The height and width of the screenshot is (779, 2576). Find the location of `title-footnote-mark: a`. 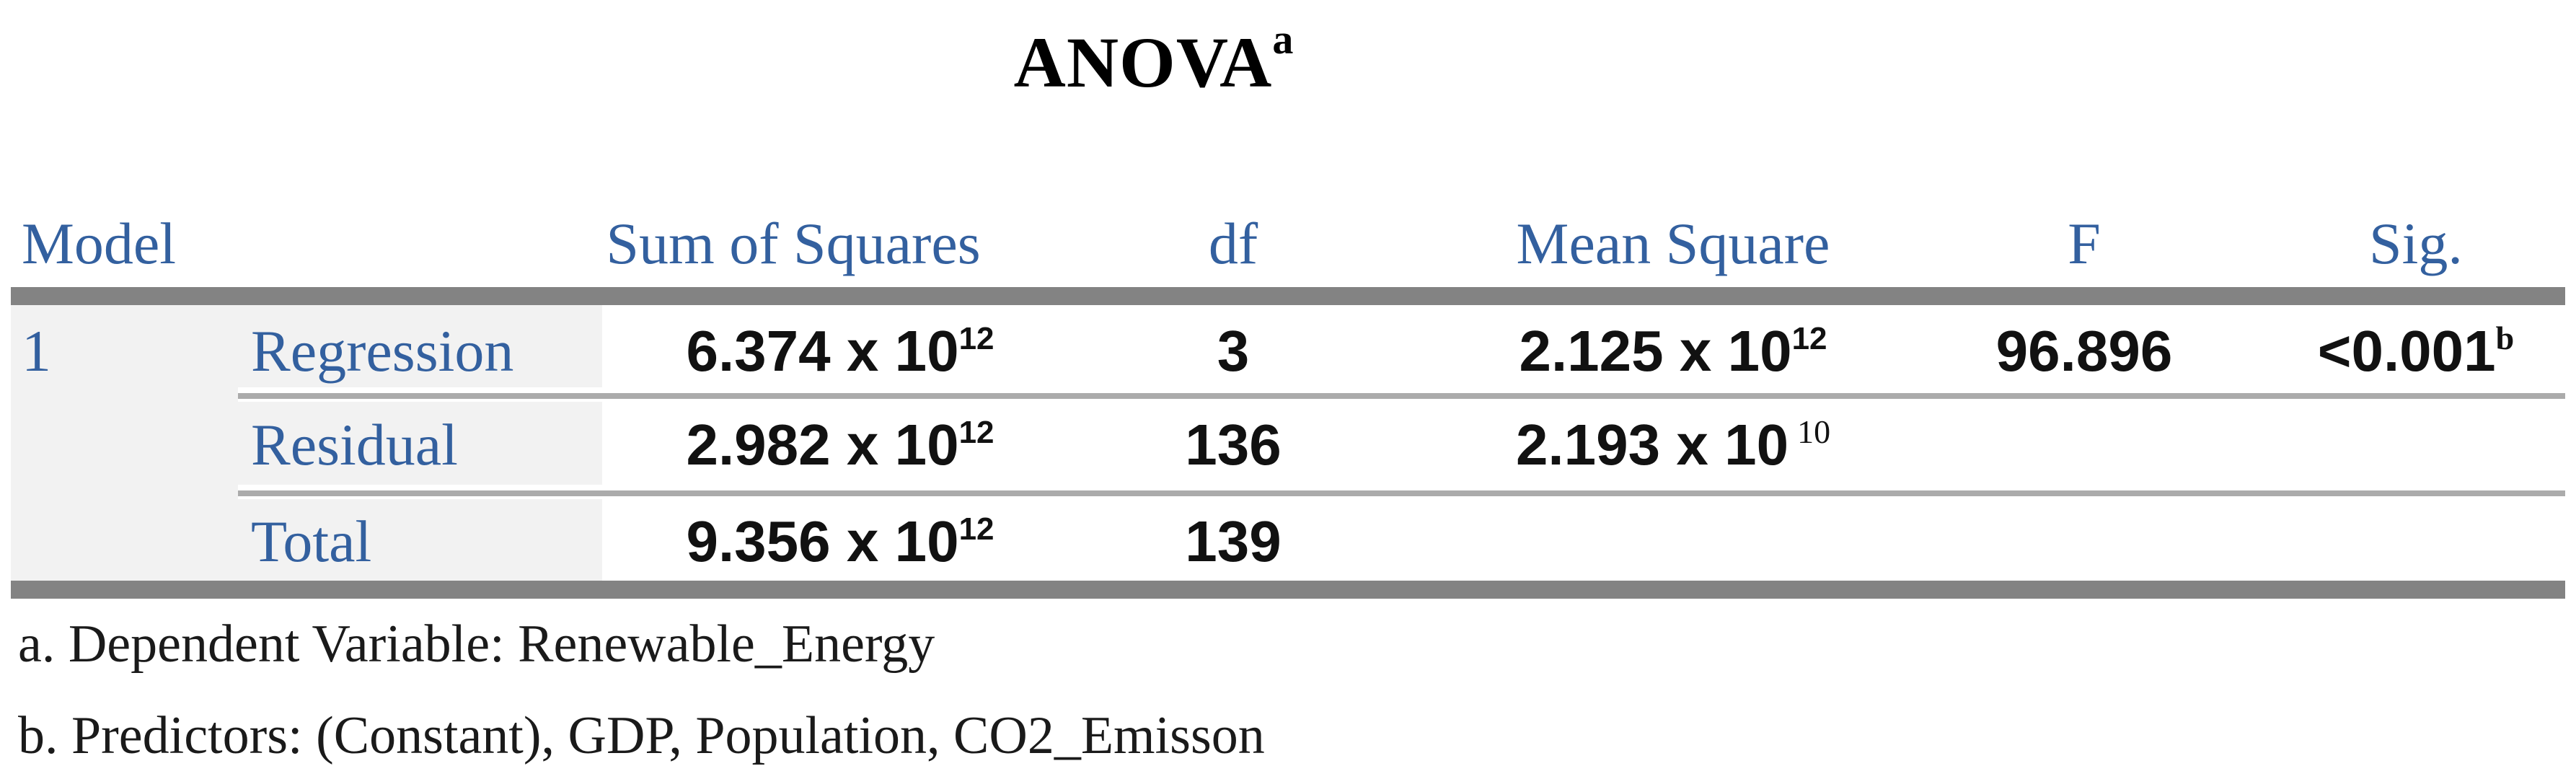

title-footnote-mark: a is located at coordinates (1283, 39).